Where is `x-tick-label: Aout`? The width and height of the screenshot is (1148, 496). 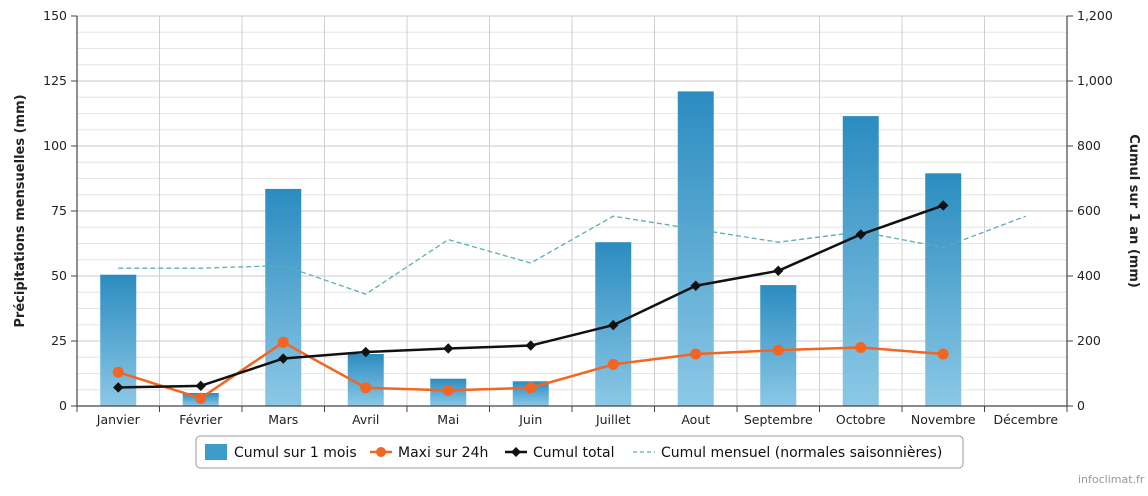 x-tick-label: Aout is located at coordinates (695, 419).